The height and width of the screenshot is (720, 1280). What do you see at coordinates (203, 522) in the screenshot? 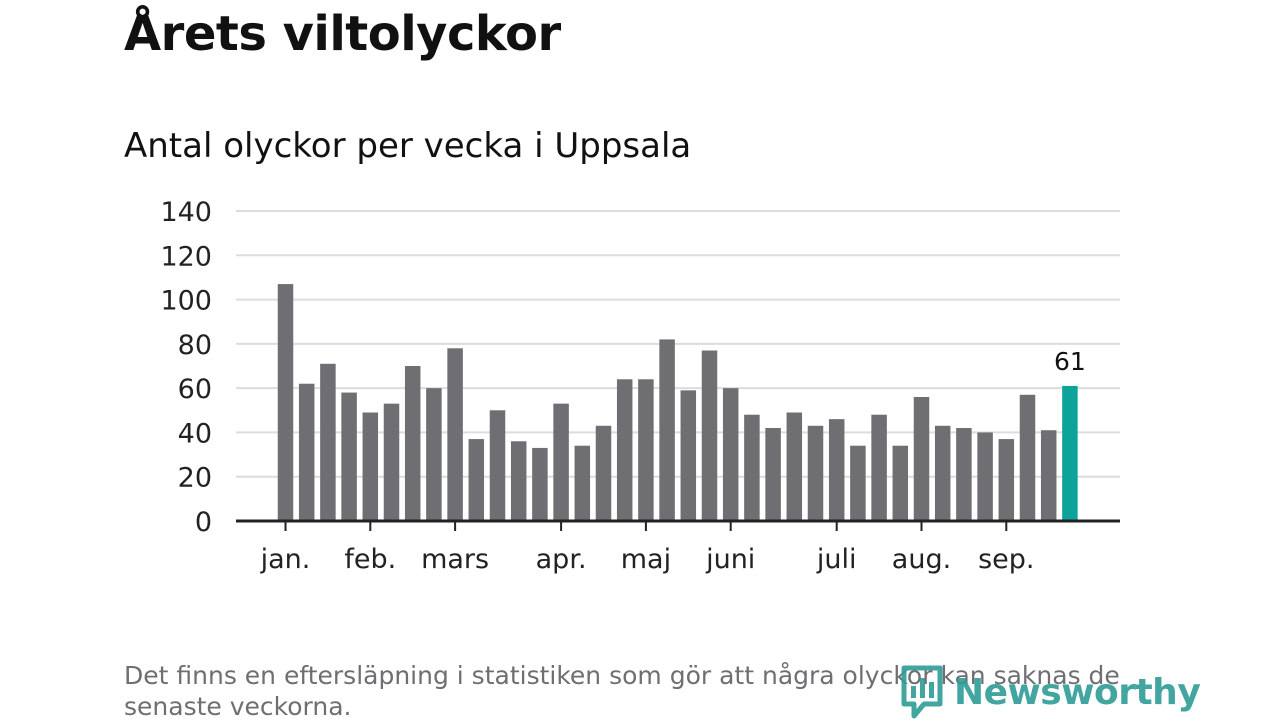
I see `y-tick-label: 0` at bounding box center [203, 522].